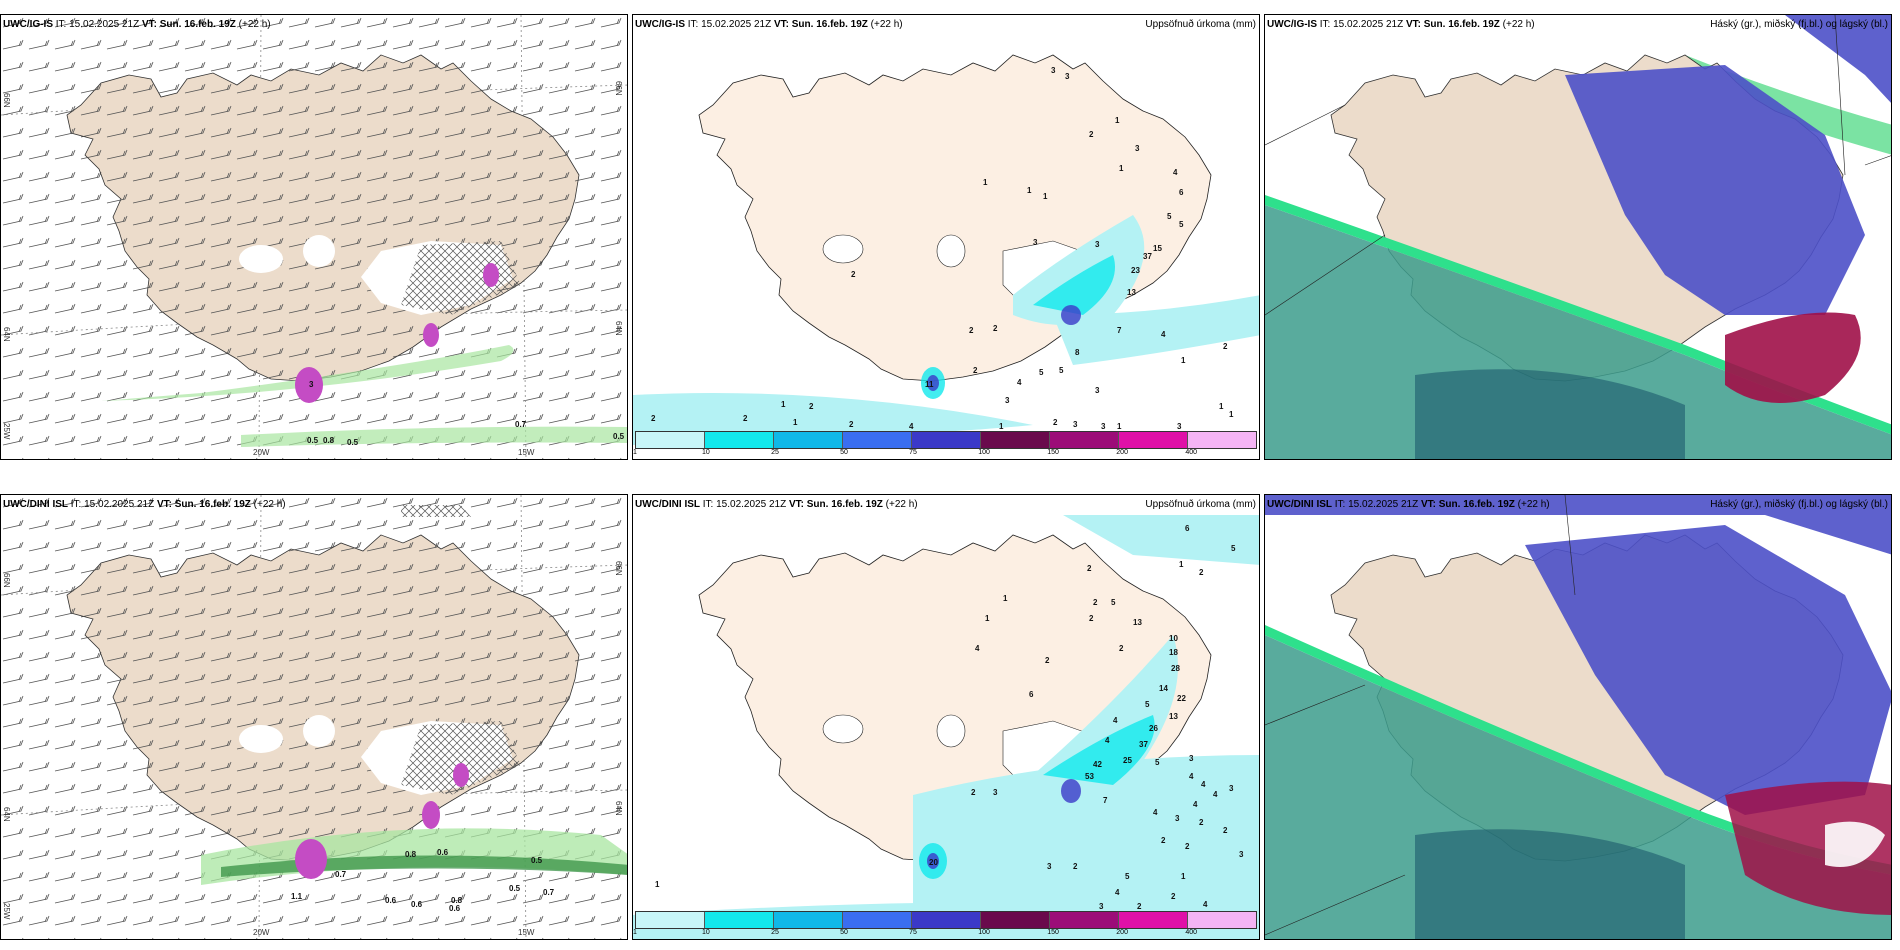 The width and height of the screenshot is (1900, 950). I want to click on map-value: 1.1, so click(297, 896).